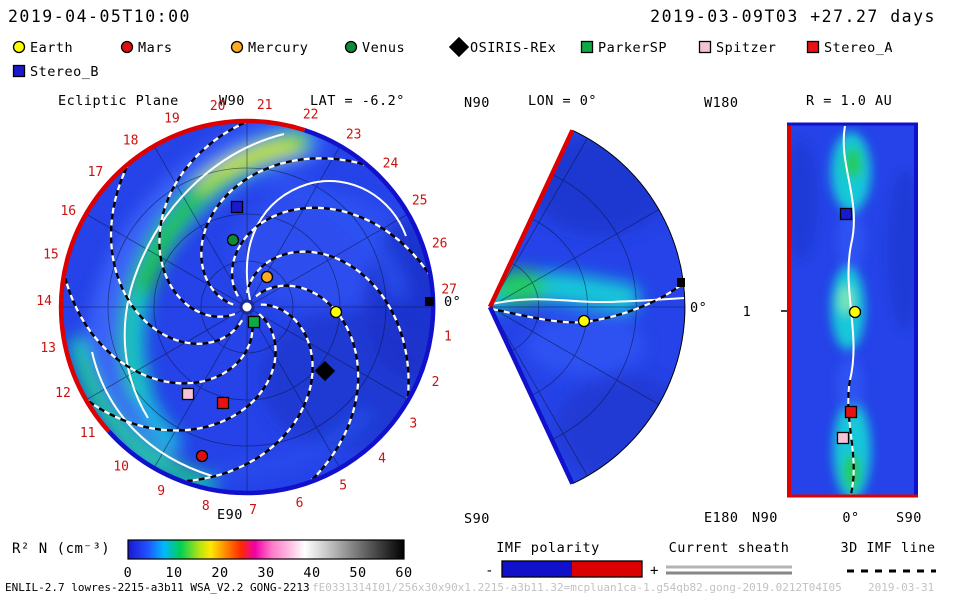  I want to click on meridional-body-markers, so click(584, 321).